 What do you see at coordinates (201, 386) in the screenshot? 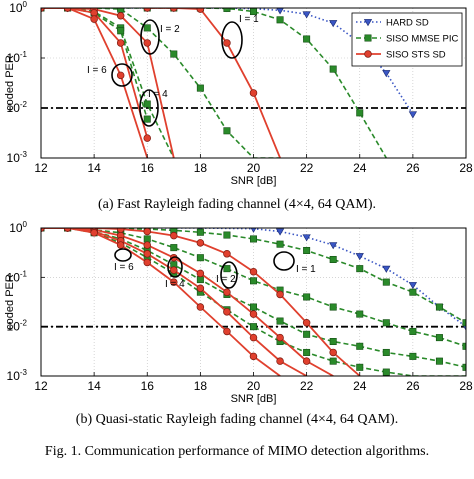
I see `x-tick-label: 18` at bounding box center [201, 386].